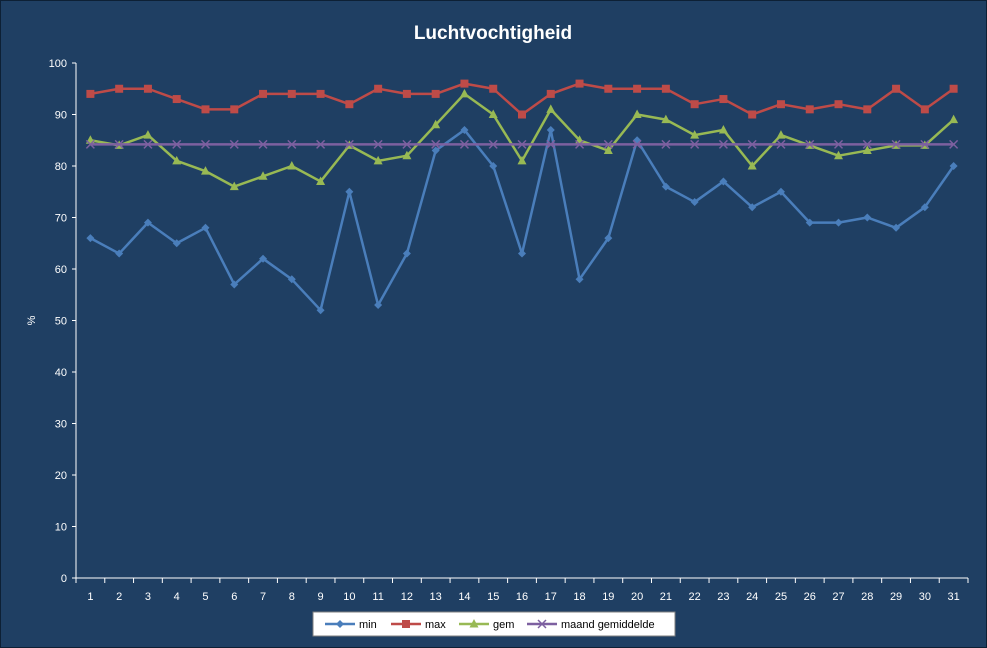 The image size is (987, 648). What do you see at coordinates (493, 33) in the screenshot?
I see `chart-title: Luchtvochtigheid` at bounding box center [493, 33].